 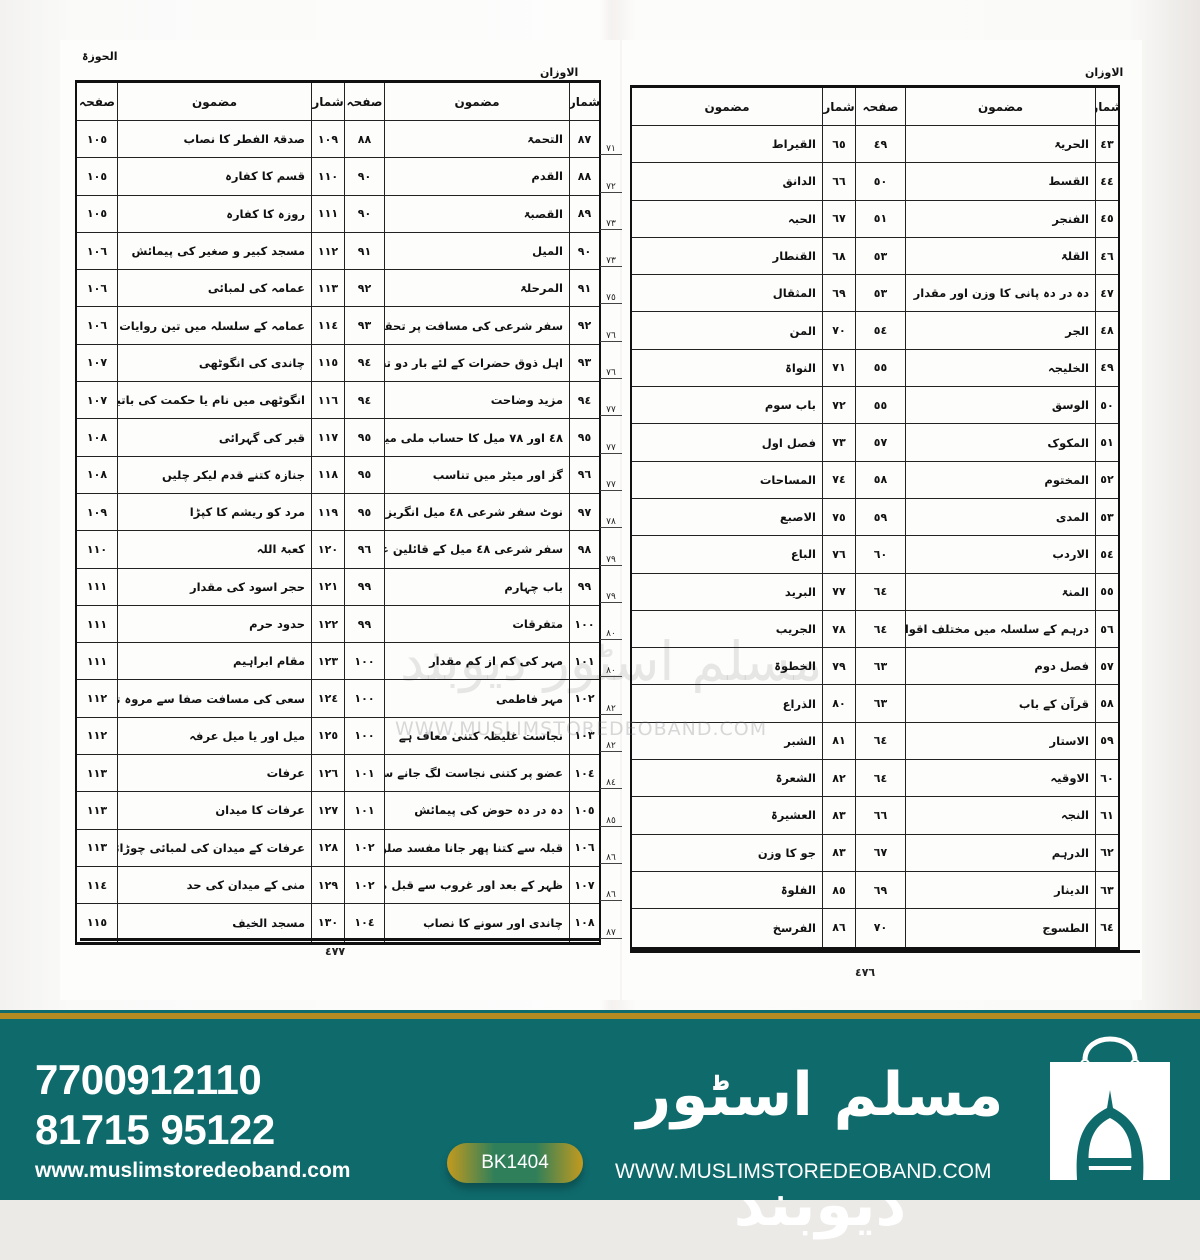 I want to click on entry-page: ٧٧, so click(x=611, y=435).